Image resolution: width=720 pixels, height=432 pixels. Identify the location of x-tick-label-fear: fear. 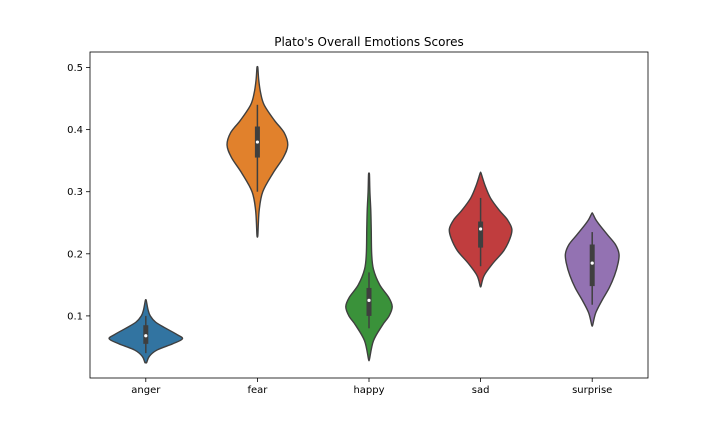
(257, 390).